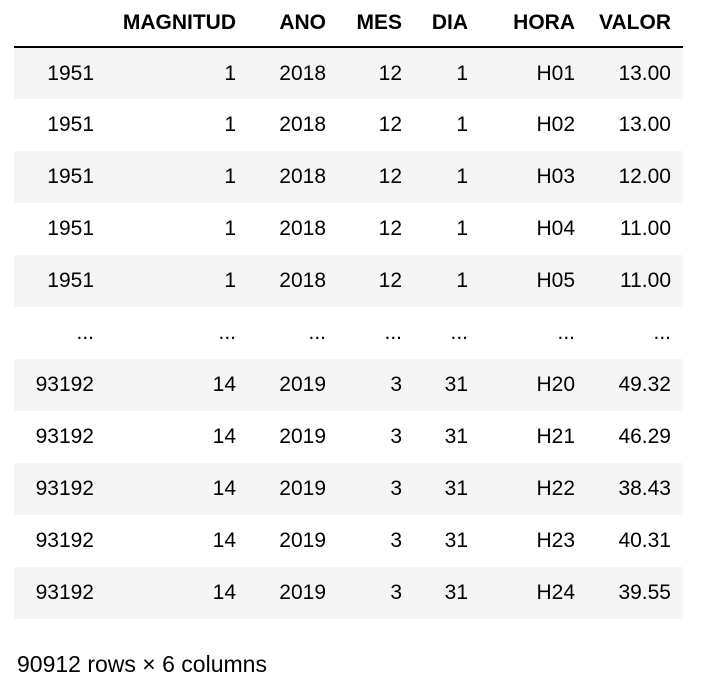  I want to click on column-header: DIA, so click(447, 24).